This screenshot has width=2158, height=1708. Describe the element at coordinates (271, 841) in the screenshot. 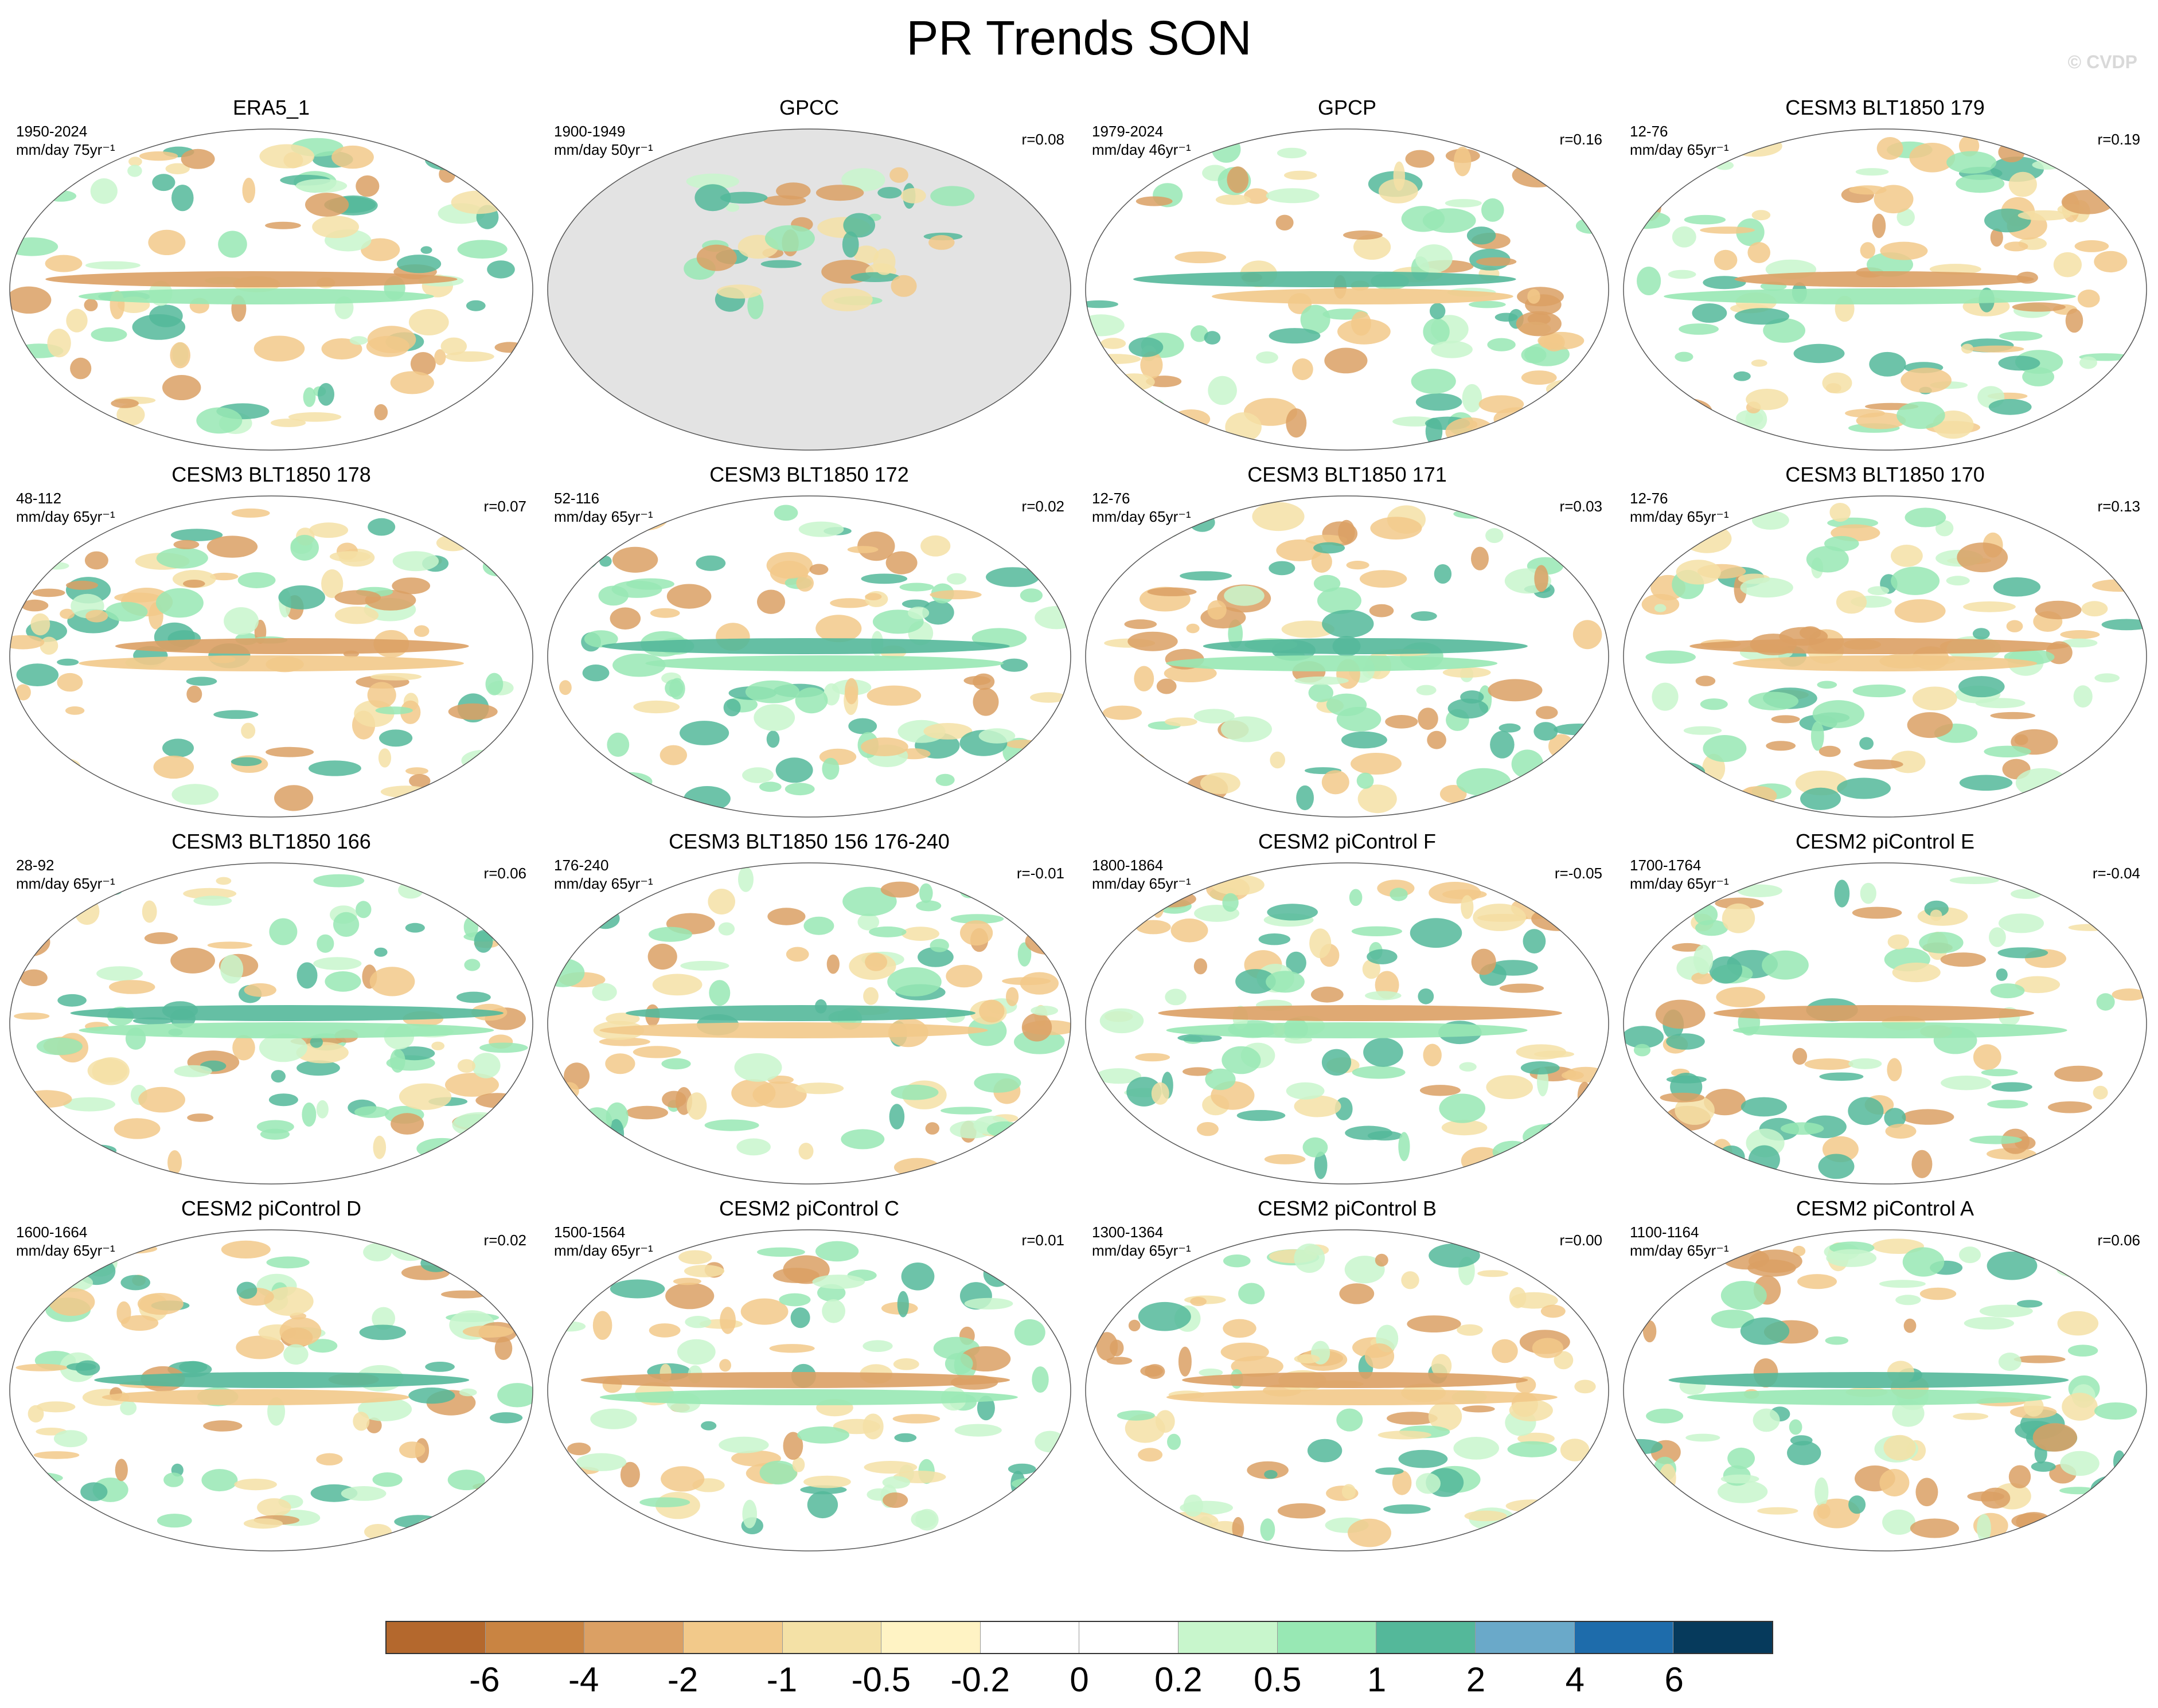

I see `panel-title: CESM3 BLT1850 166` at that location.